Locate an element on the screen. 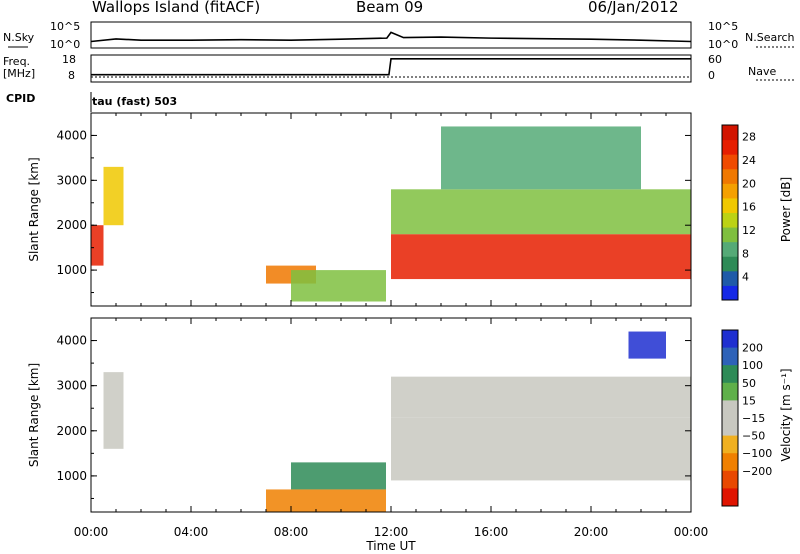 This screenshot has width=800, height=554. power-colorbar-tick-0: 4 is located at coordinates (745, 277).